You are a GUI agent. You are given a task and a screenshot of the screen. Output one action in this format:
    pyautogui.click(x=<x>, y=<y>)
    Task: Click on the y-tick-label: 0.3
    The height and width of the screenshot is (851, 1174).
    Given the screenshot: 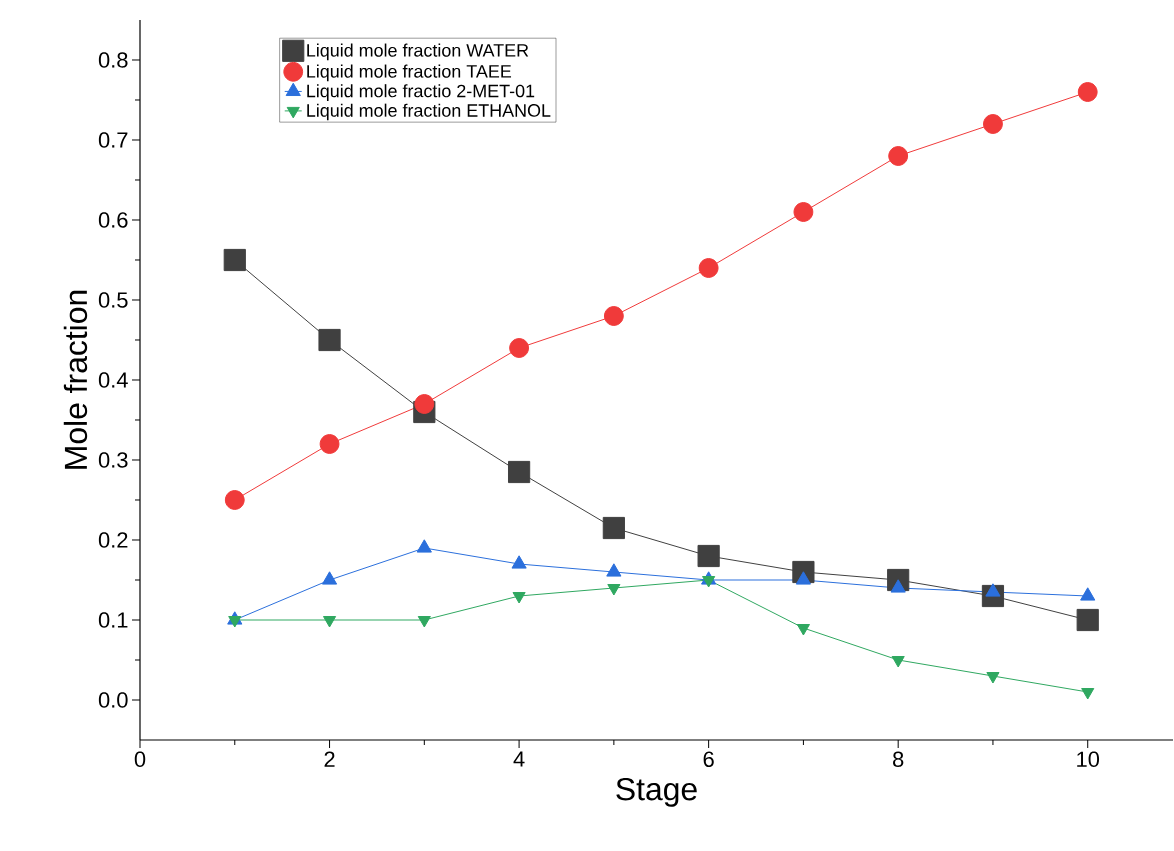 What is the action you would take?
    pyautogui.click(x=113, y=460)
    